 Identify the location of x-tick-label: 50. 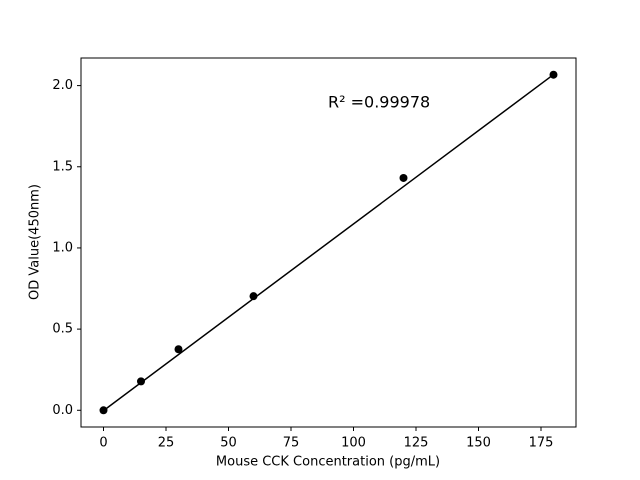
(228, 443).